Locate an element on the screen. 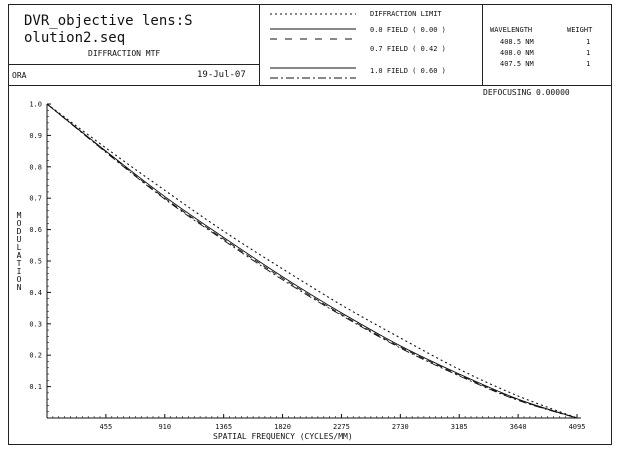 The width and height of the screenshot is (618, 449). y-tick-label: 1.0 is located at coordinates (35, 105).